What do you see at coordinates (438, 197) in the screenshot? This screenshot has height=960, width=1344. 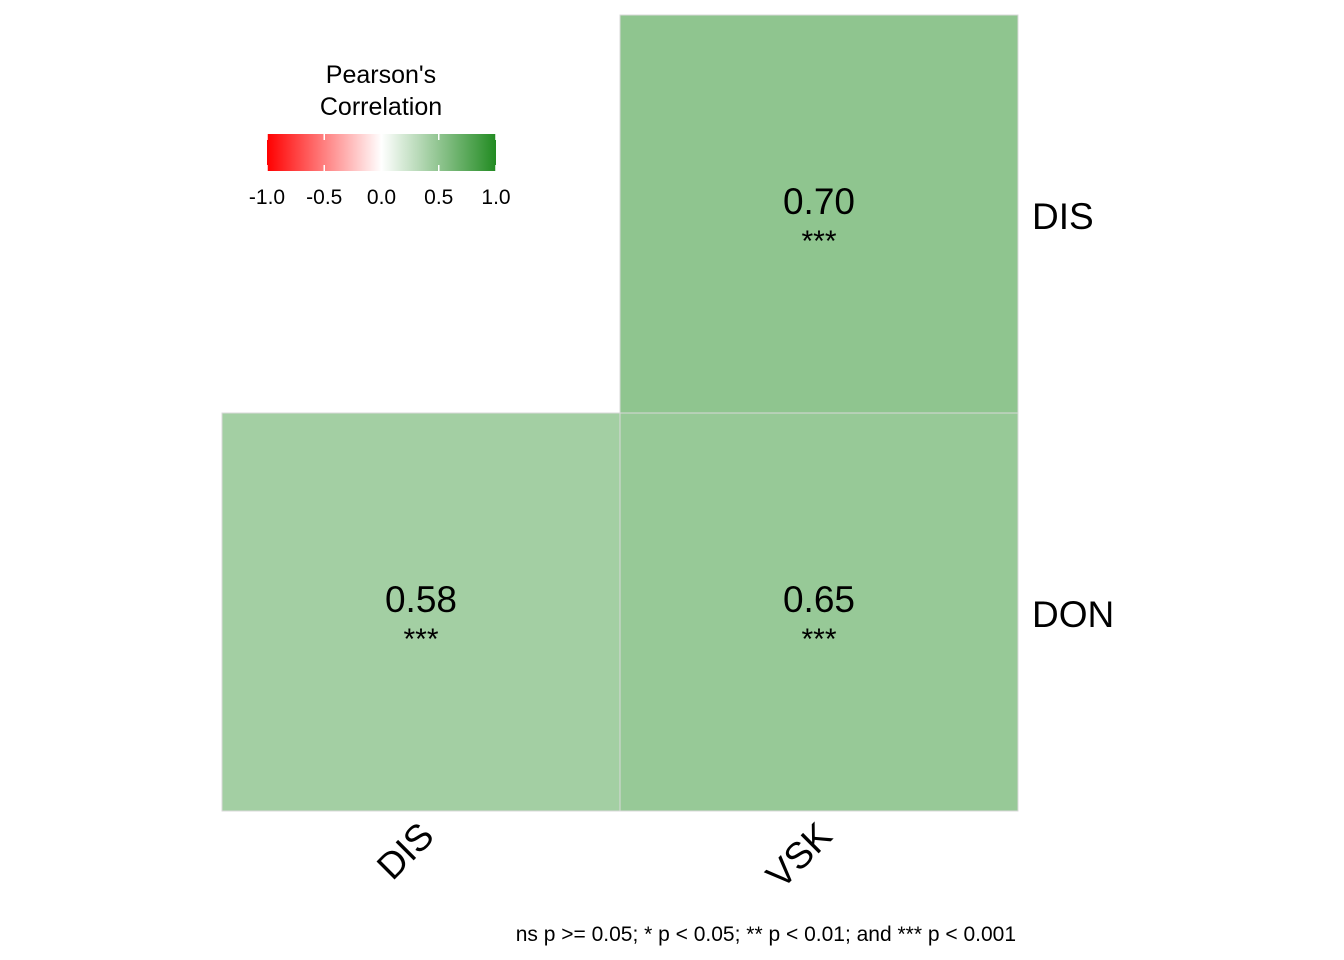 I see `legend-tick-label: 0.5` at bounding box center [438, 197].